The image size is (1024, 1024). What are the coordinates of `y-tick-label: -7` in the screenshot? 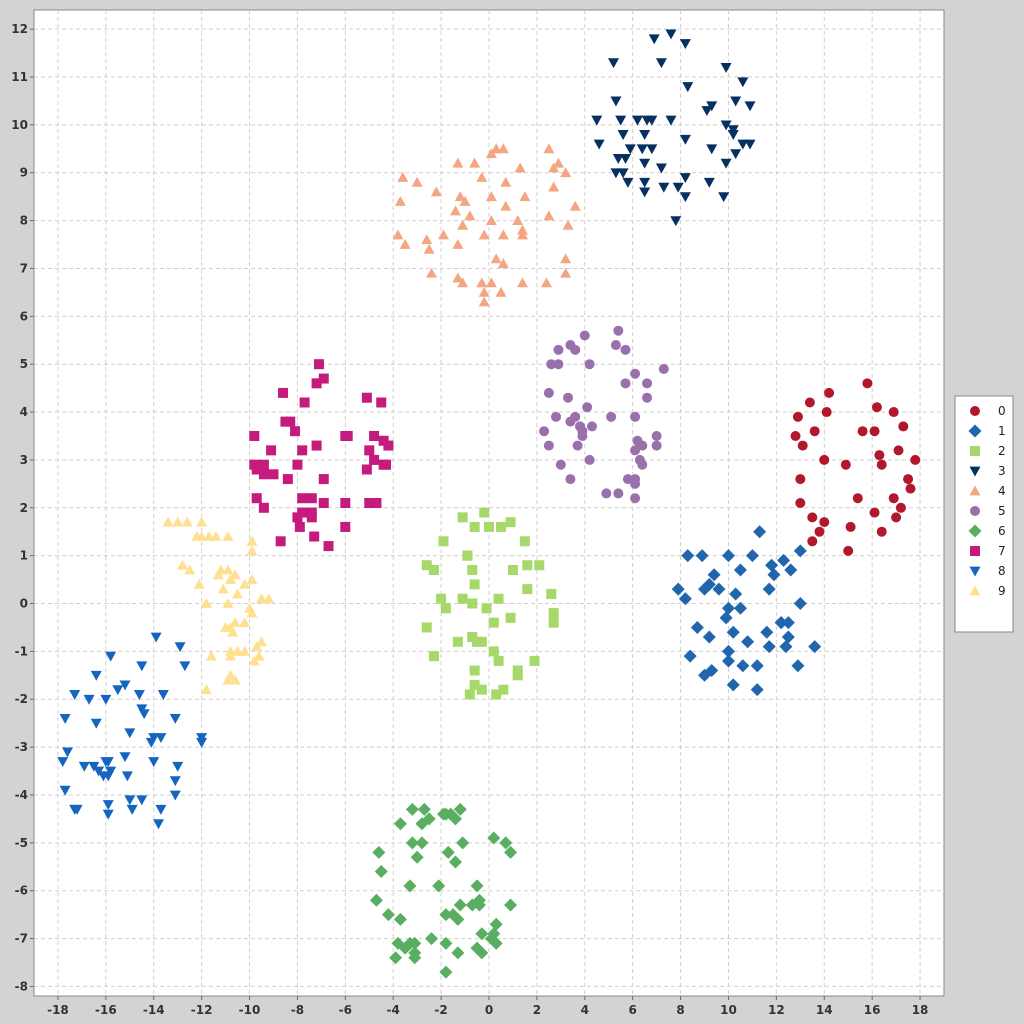 It's located at (21, 939).